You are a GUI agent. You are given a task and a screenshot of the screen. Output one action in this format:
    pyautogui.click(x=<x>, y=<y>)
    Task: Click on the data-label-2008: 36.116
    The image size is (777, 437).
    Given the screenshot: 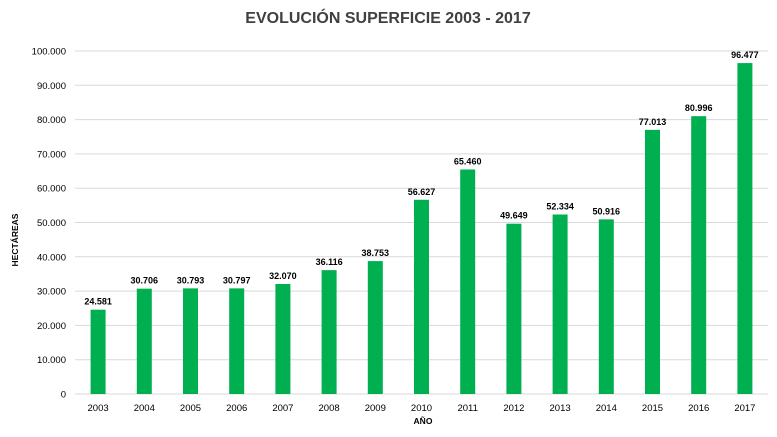 What is the action you would take?
    pyautogui.click(x=329, y=262)
    